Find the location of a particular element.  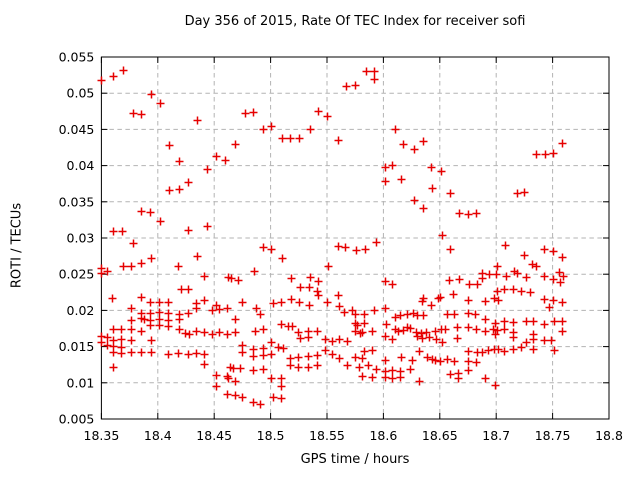

y-tick-label: 0.045 is located at coordinates (77, 129).